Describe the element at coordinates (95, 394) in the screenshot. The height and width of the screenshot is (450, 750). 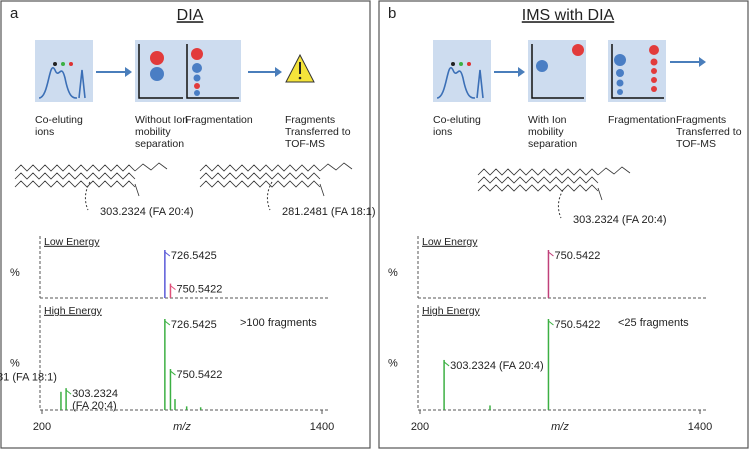
I see `peak-label: 303.2324` at that location.